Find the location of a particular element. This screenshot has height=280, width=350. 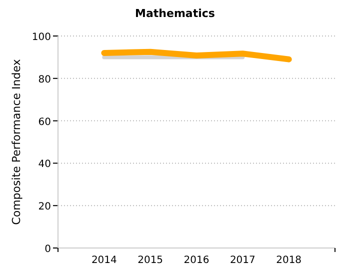

x-tick-label: 2015 is located at coordinates (151, 260).